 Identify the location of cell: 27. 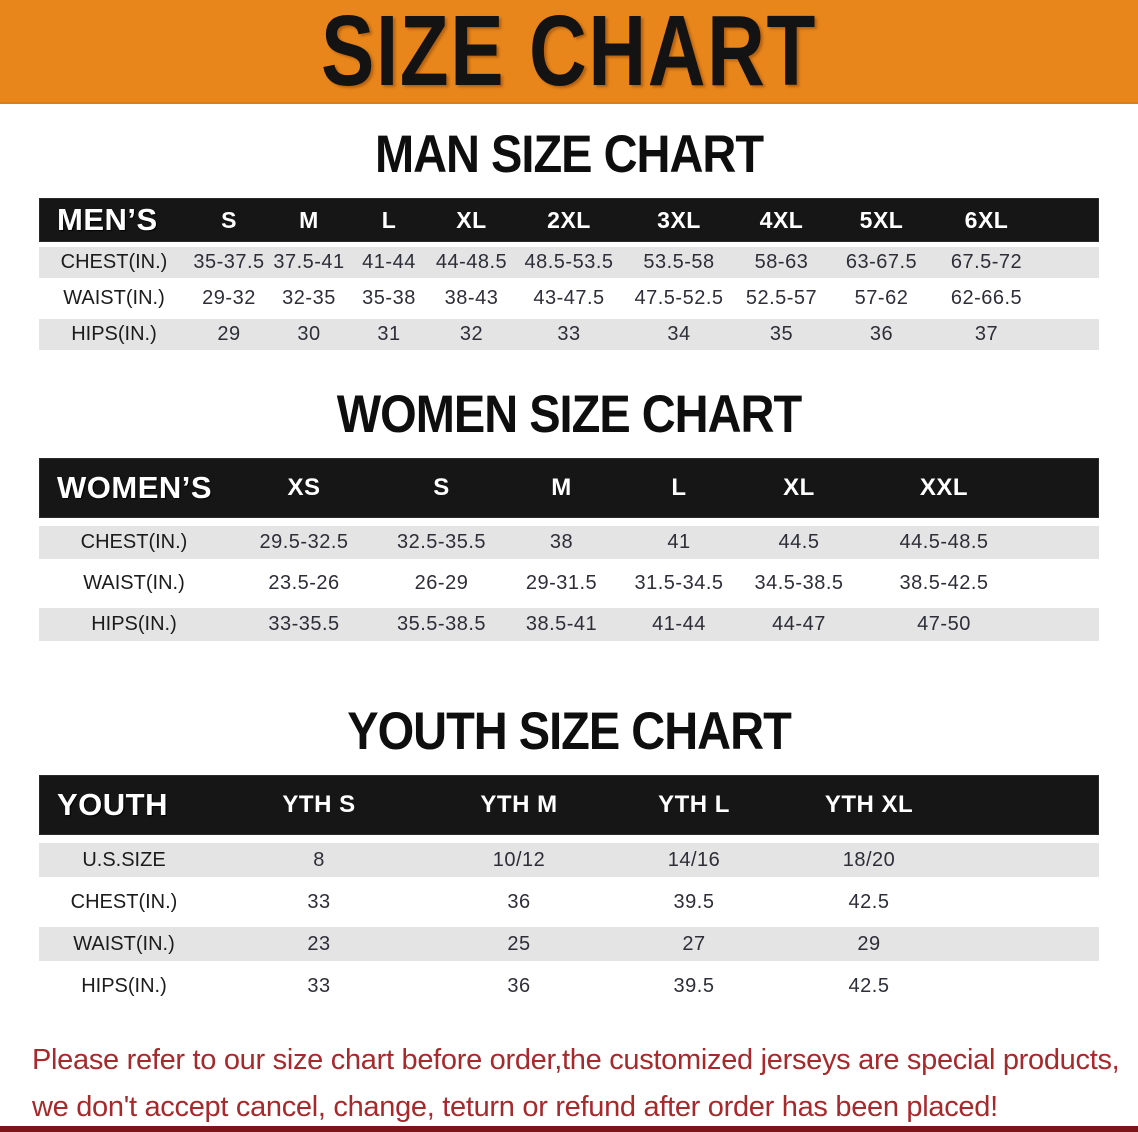
(694, 943).